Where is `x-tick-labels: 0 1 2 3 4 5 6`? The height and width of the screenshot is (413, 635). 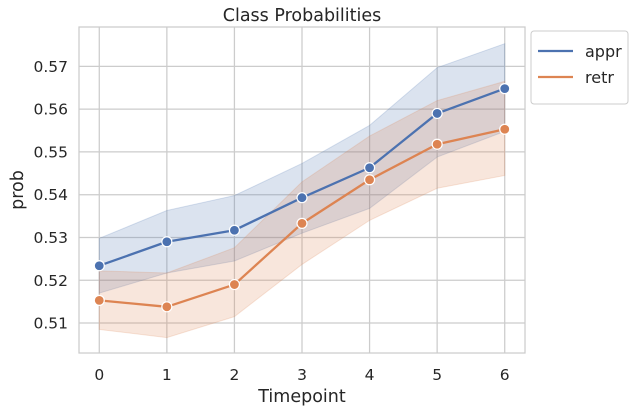 x-tick-labels: 0 1 2 3 4 5 6 is located at coordinates (301, 375).